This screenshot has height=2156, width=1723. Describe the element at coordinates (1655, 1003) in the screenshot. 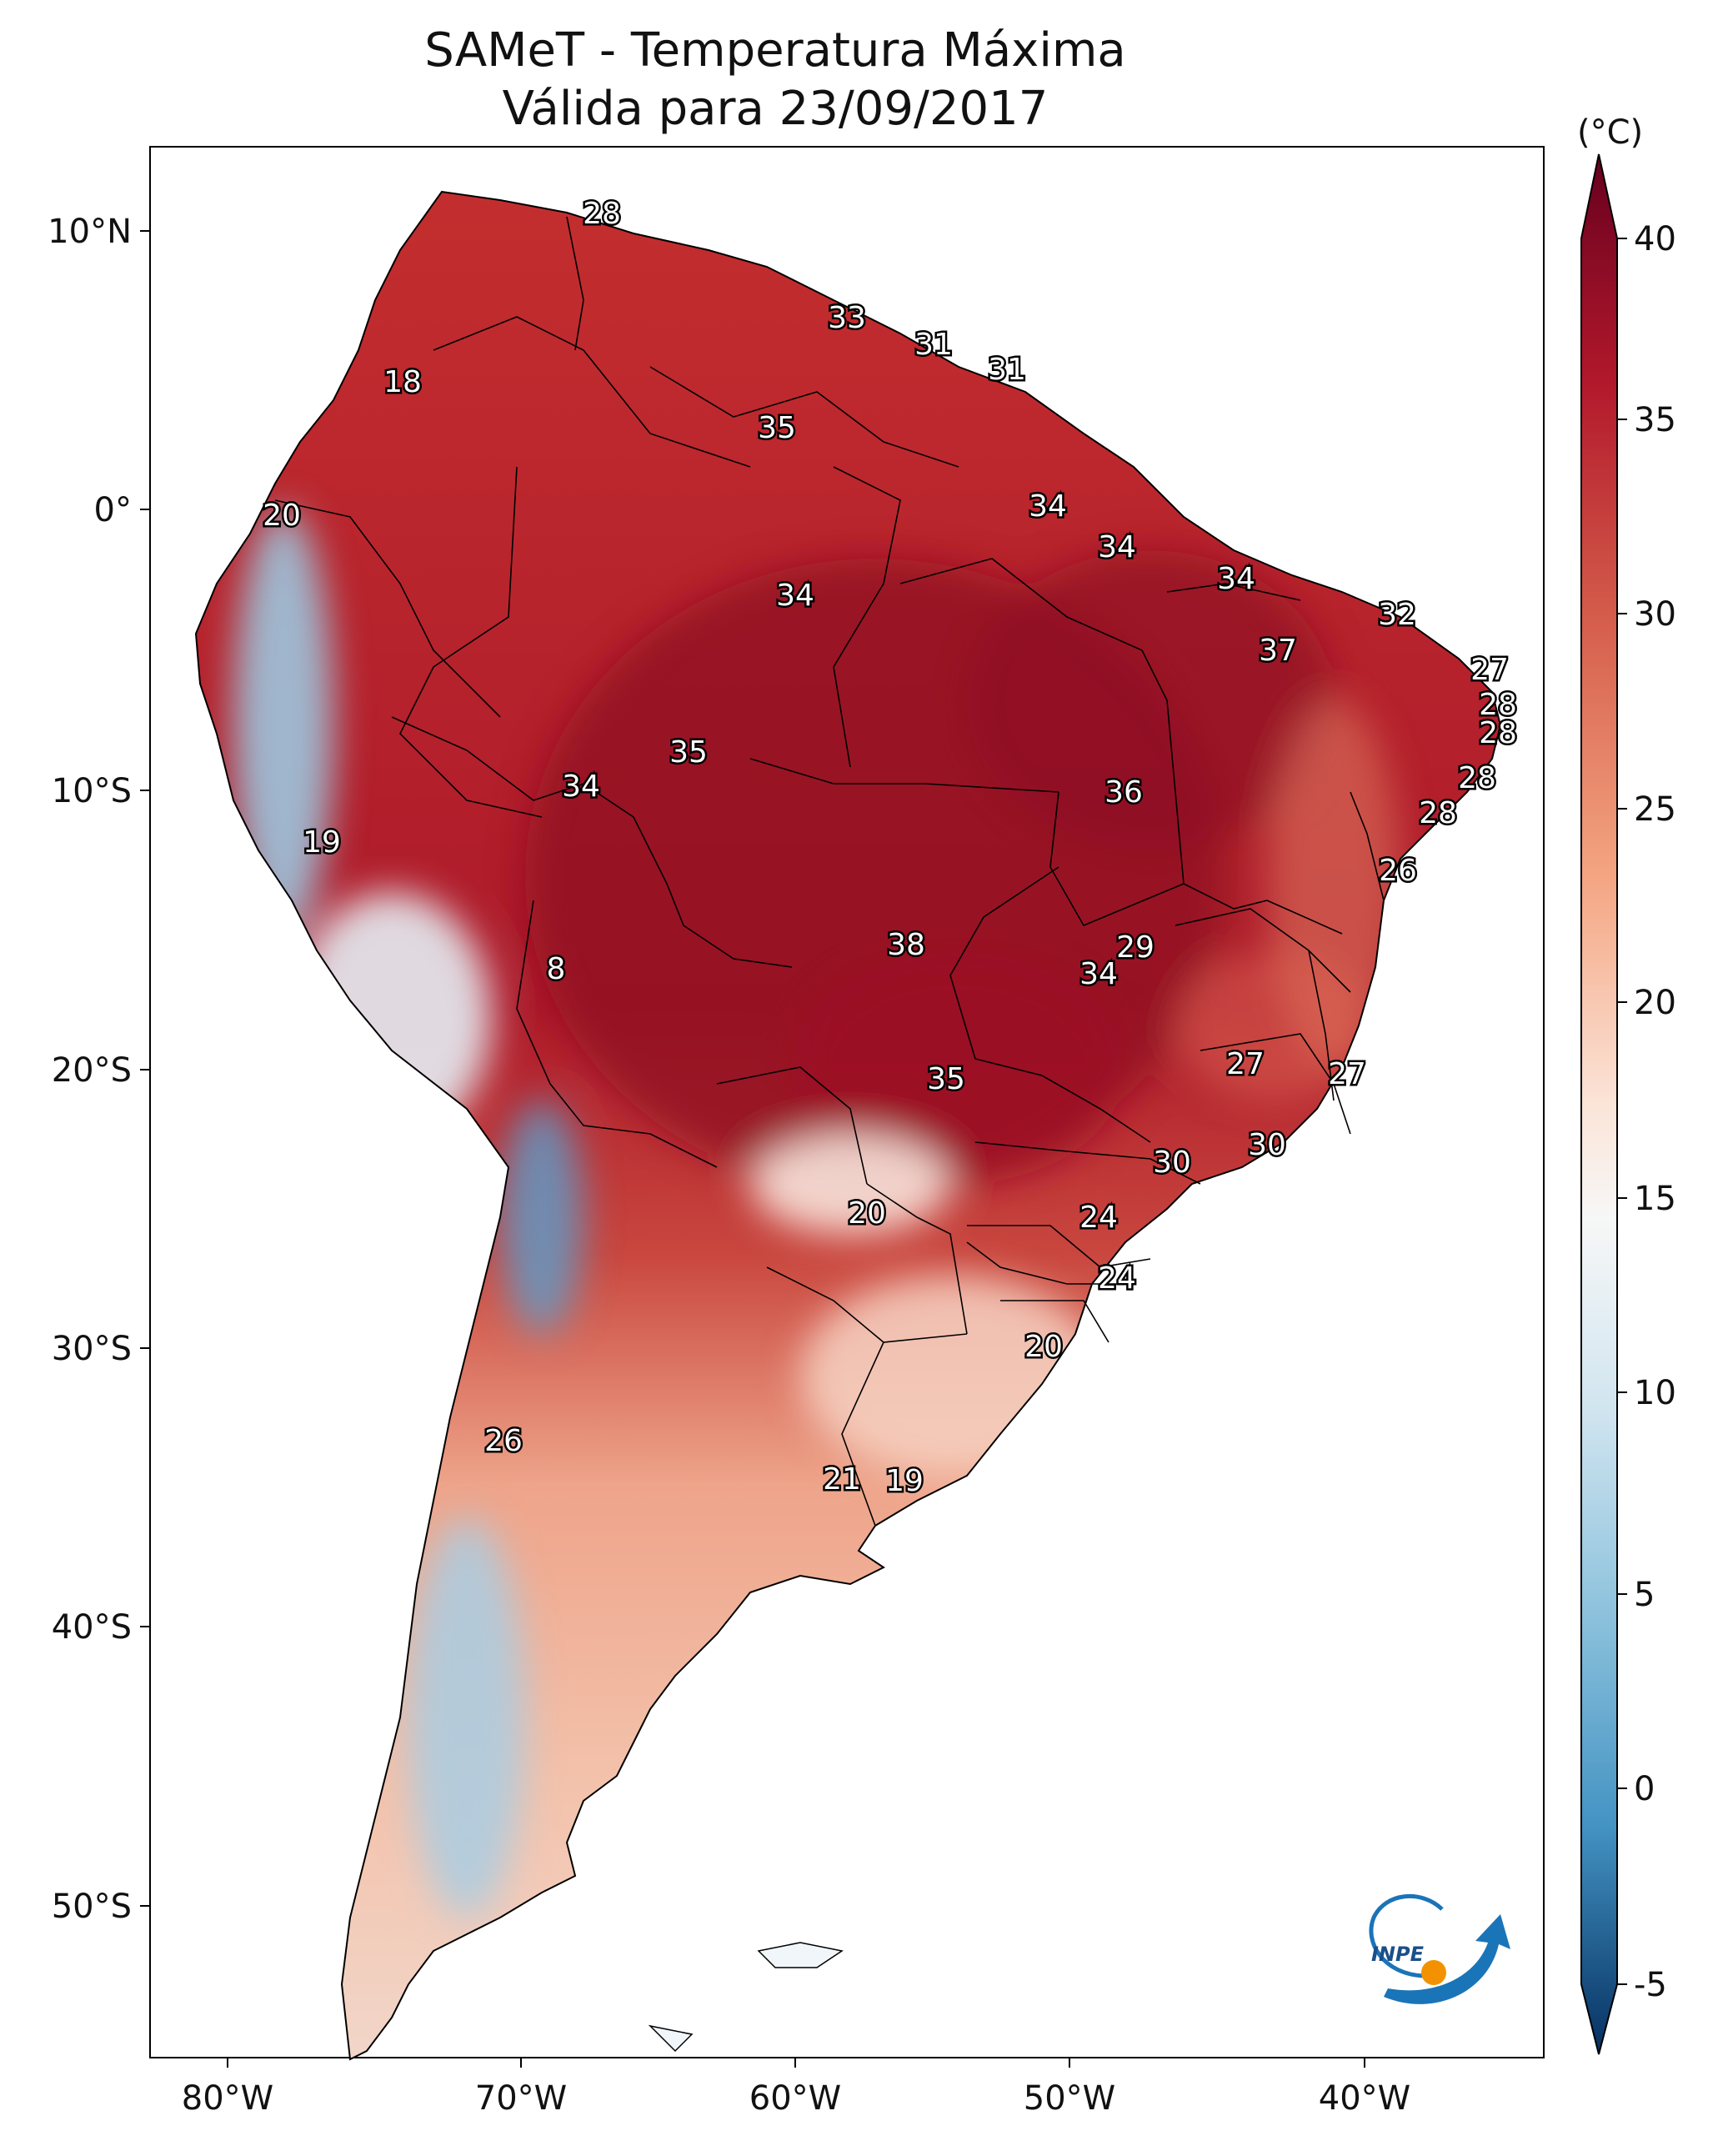

I see `colorbar-tick-label: 20` at that location.